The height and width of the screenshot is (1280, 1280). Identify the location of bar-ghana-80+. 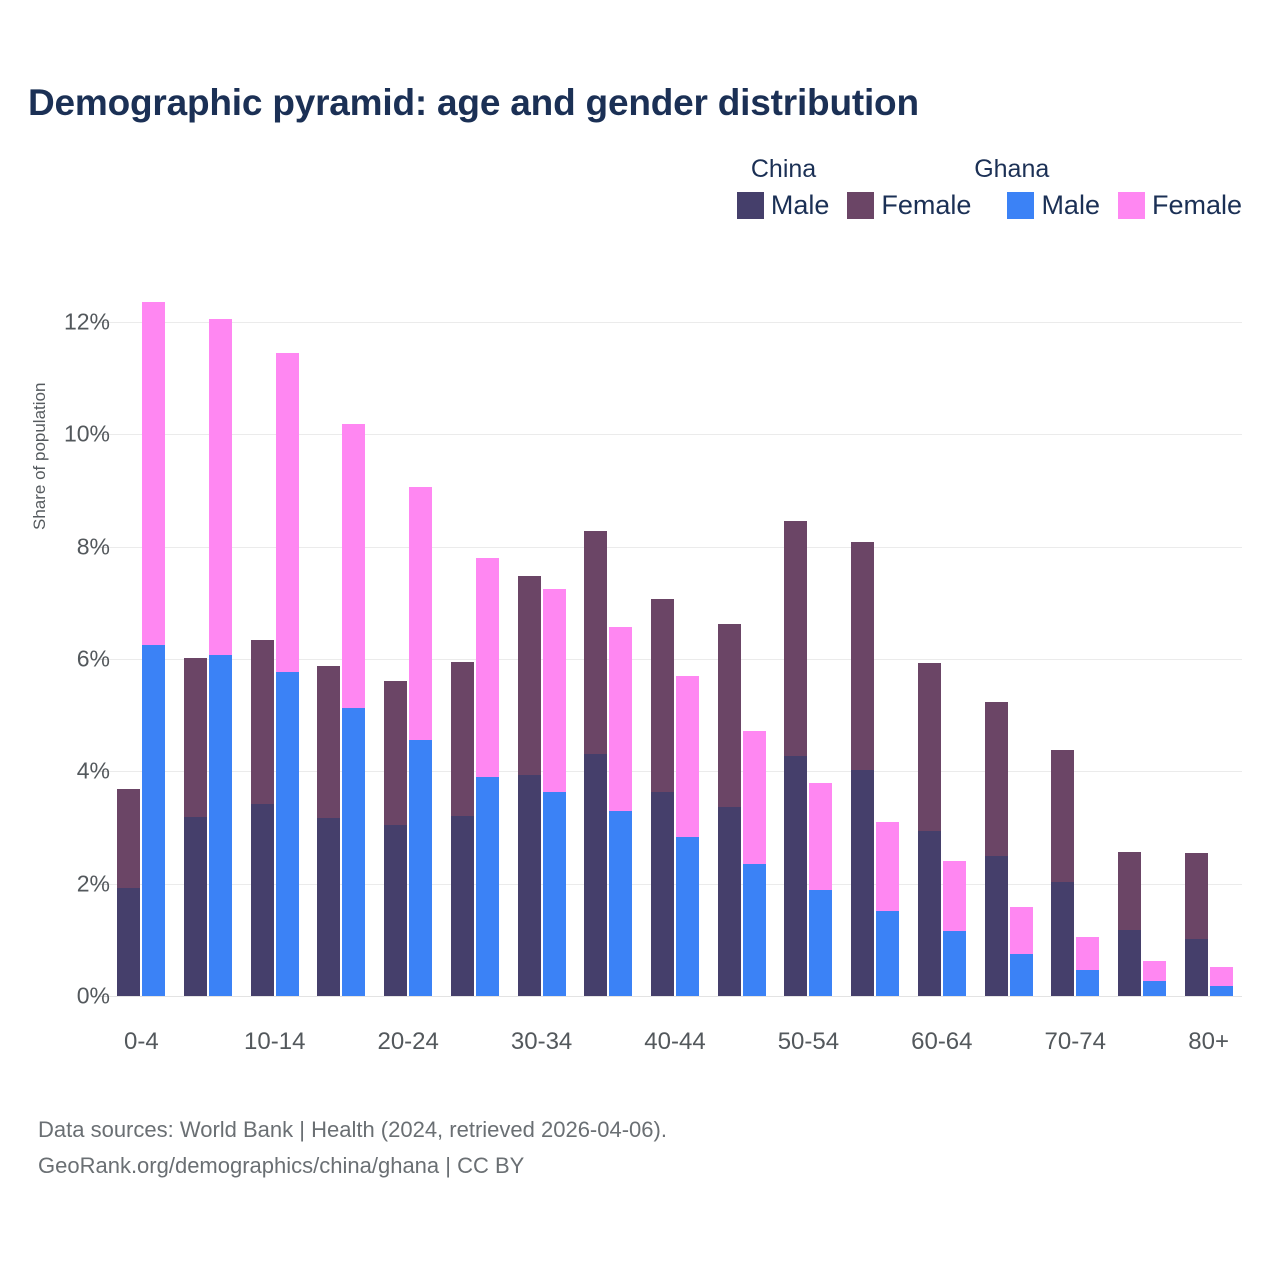
(1221, 981).